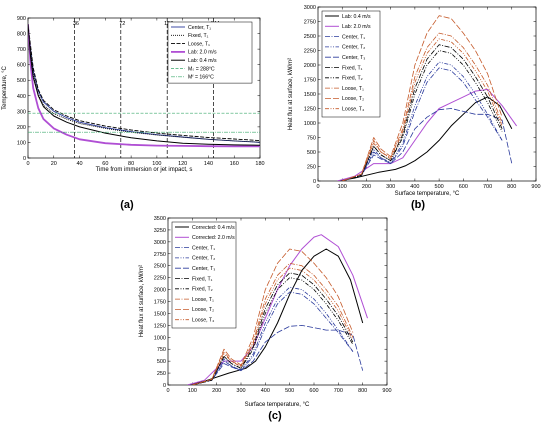 This screenshot has height=427, width=550. Describe the element at coordinates (76, 24) in the screenshot. I see `time-marker-label: 36` at that location.